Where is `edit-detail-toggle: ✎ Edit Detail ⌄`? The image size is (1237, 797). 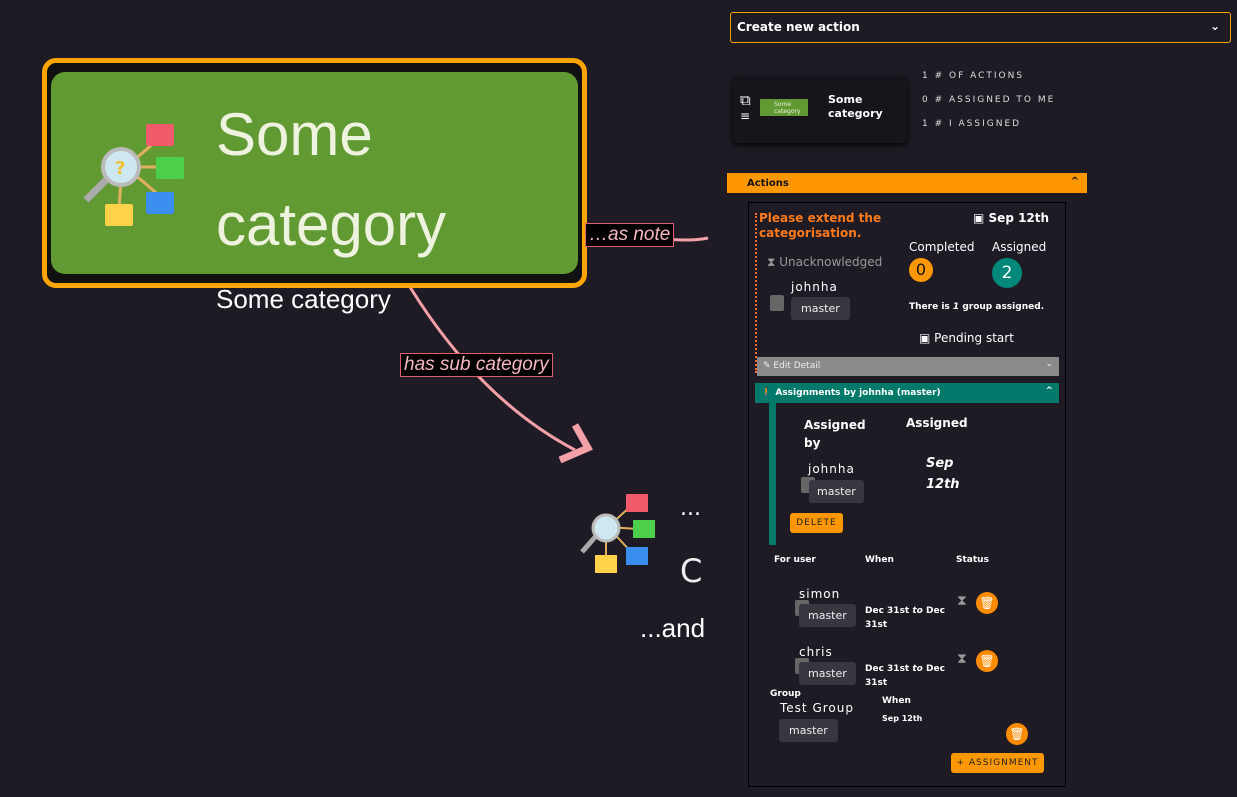
edit-detail-toggle: ✎ Edit Detail ⌄ is located at coordinates (908, 366).